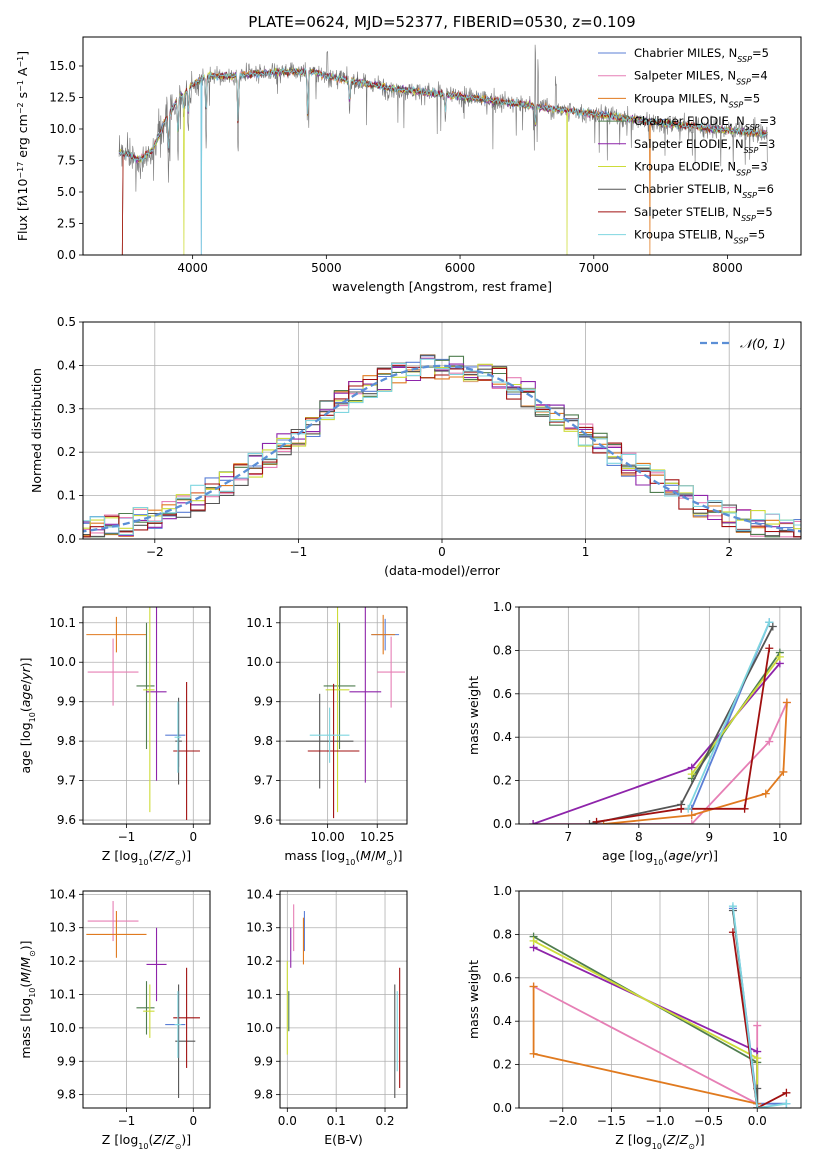 The image size is (819, 1170). Describe the element at coordinates (763, 343) in the screenshot. I see `legend-entry: 𝒩(0, 1)` at that location.